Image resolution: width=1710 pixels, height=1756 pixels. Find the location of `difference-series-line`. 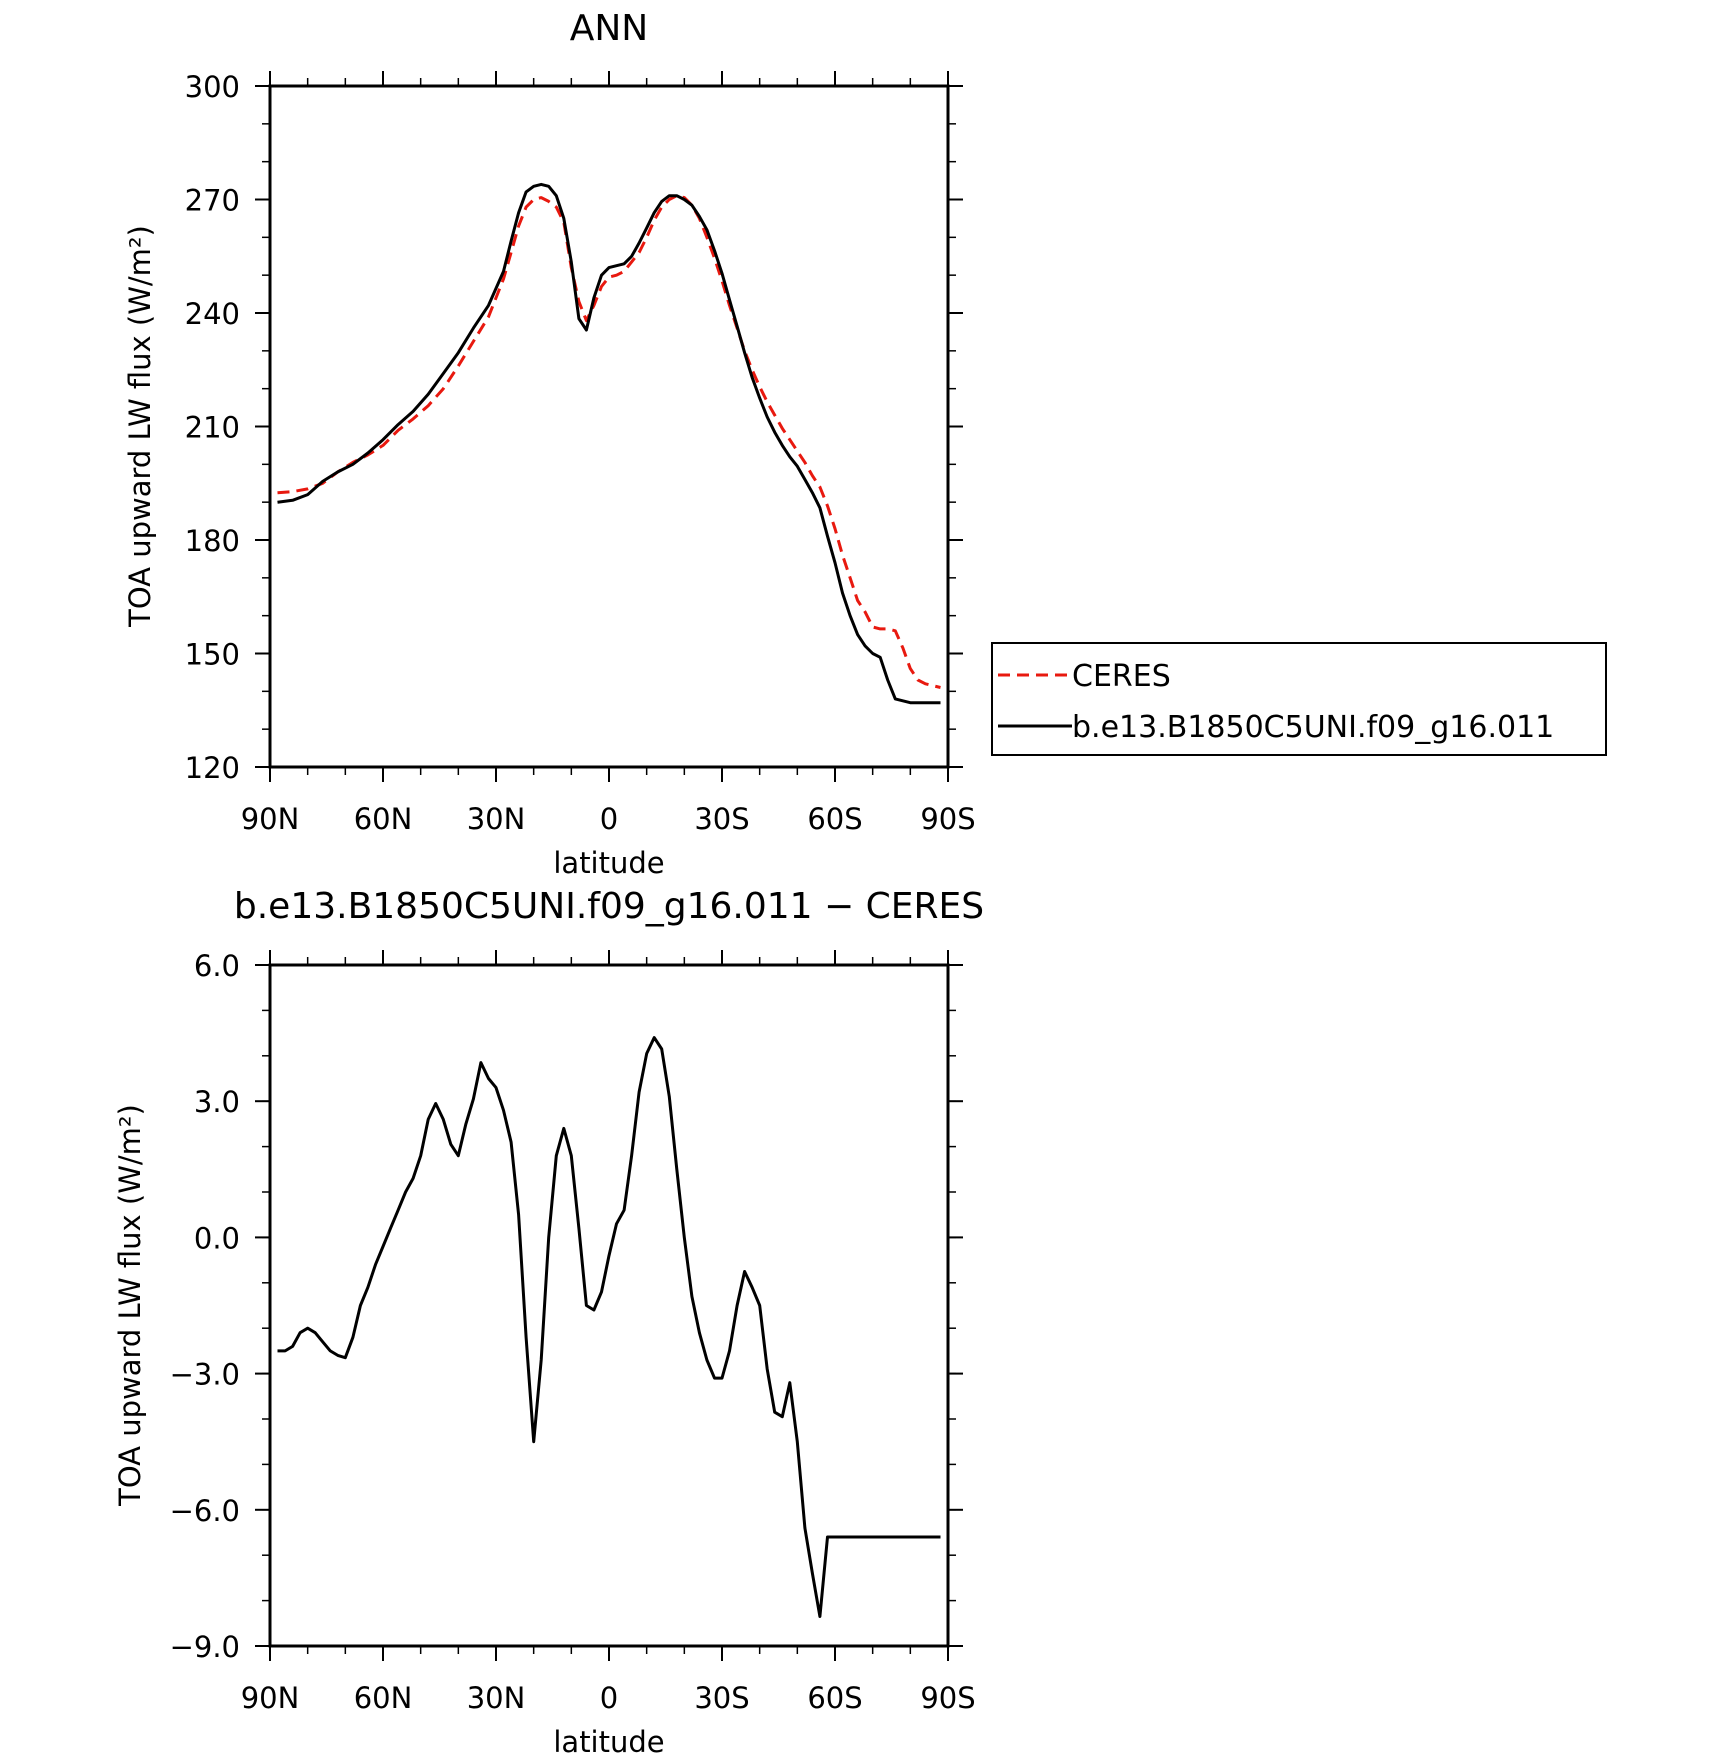

difference-series-line is located at coordinates (609, 1327).